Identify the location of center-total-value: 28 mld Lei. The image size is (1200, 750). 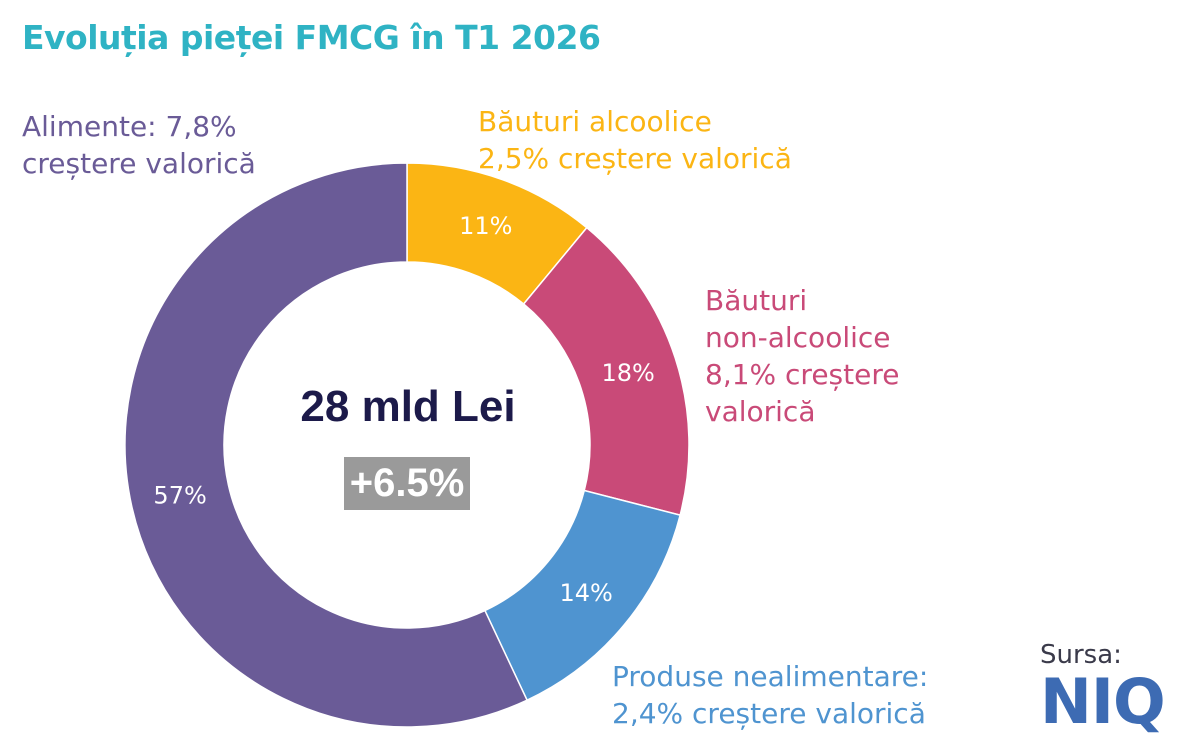
(408, 406).